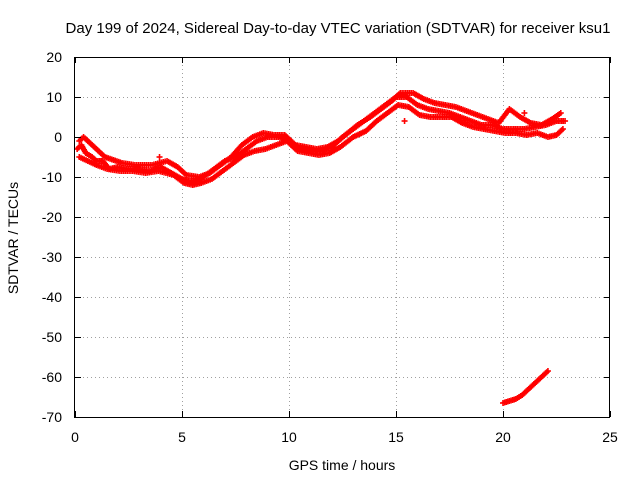  I want to click on y-tick-label: -30, so click(52, 257).